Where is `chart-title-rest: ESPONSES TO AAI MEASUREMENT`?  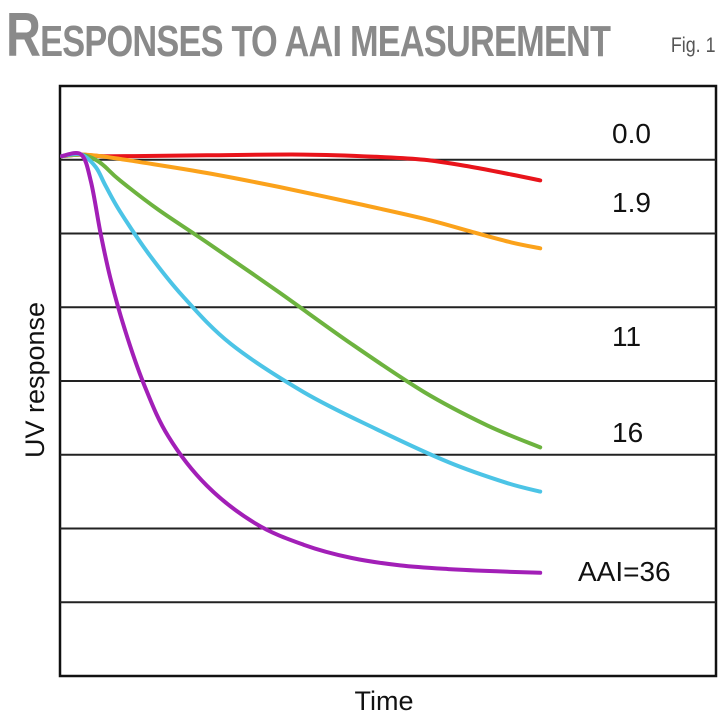
chart-title-rest: ESPONSES TO AAI MEASUREMENT is located at coordinates (325, 41).